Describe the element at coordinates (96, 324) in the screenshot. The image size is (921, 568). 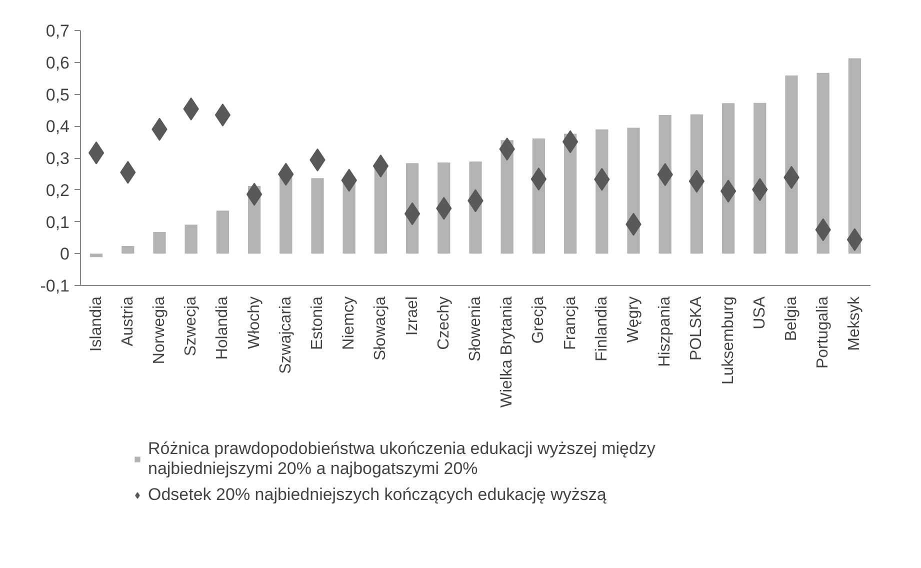
I see `x-tick-label: Islandia` at that location.